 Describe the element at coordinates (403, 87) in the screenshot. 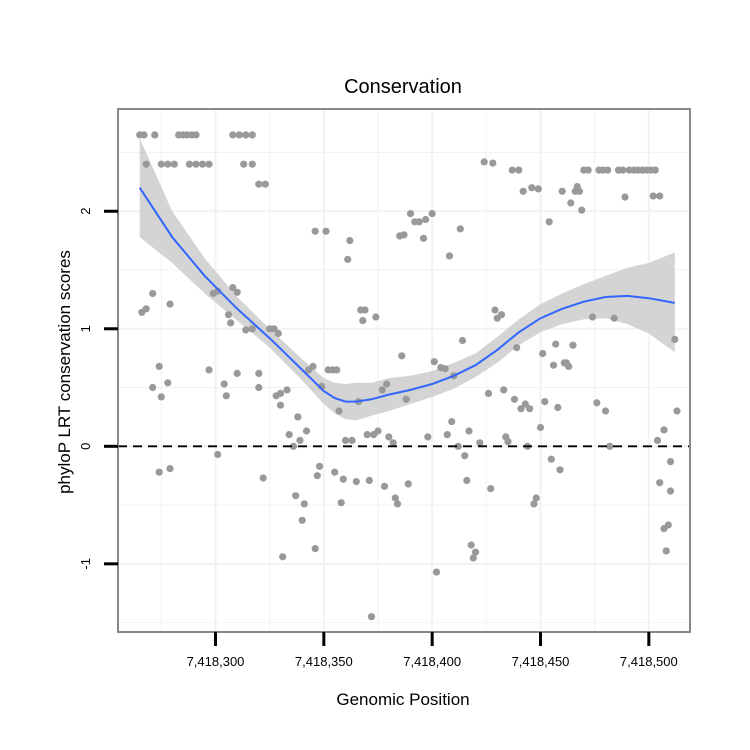

I see `chart-title: Conservation` at that location.